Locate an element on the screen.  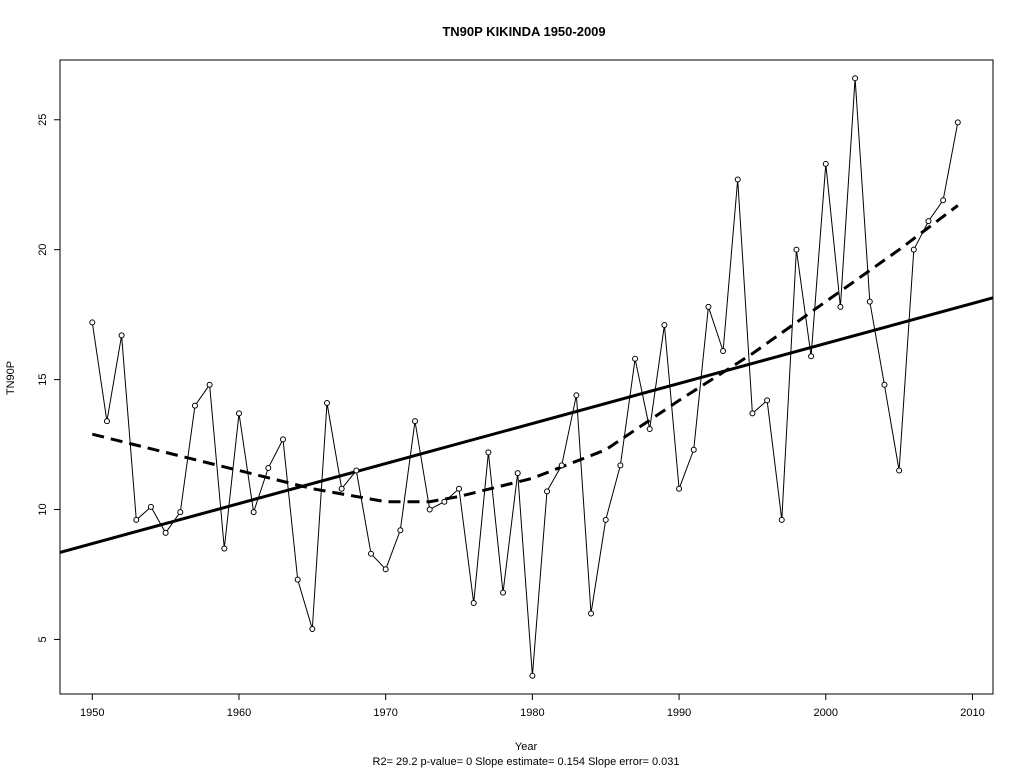
x-tick-label: 1950 is located at coordinates (92, 713).